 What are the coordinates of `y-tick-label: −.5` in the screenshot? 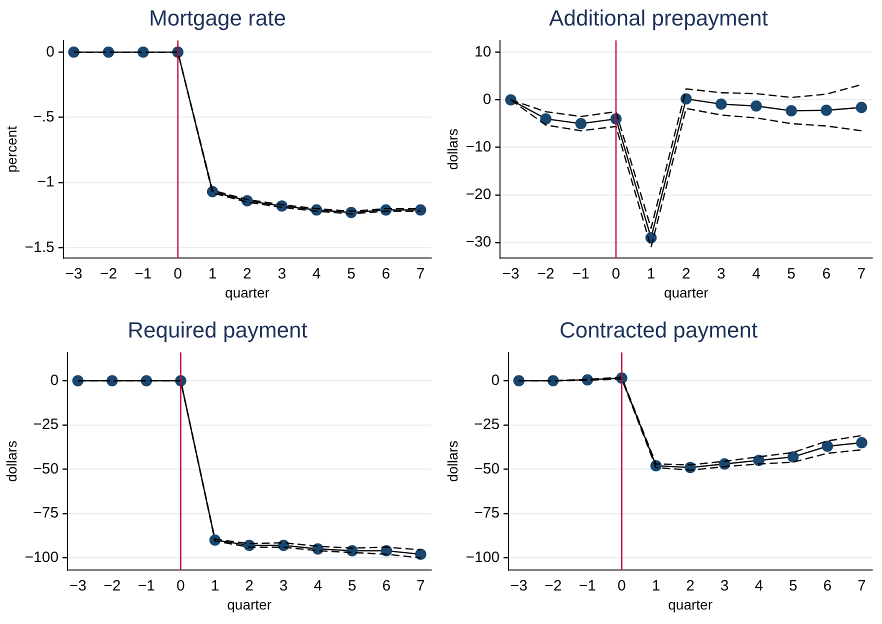 It's located at (43, 117).